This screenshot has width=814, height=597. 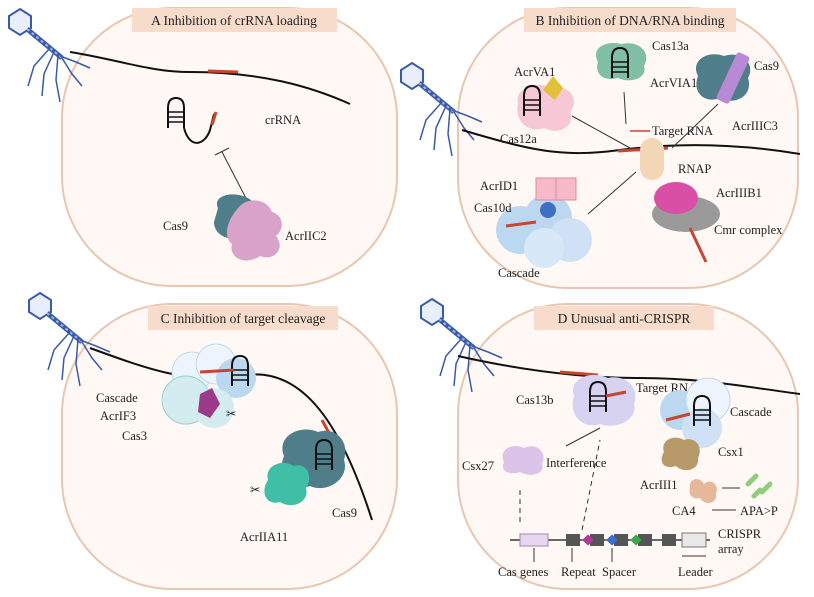 I want to click on panel-d-title: D Unusual anti-CRISPR, so click(x=624, y=318).